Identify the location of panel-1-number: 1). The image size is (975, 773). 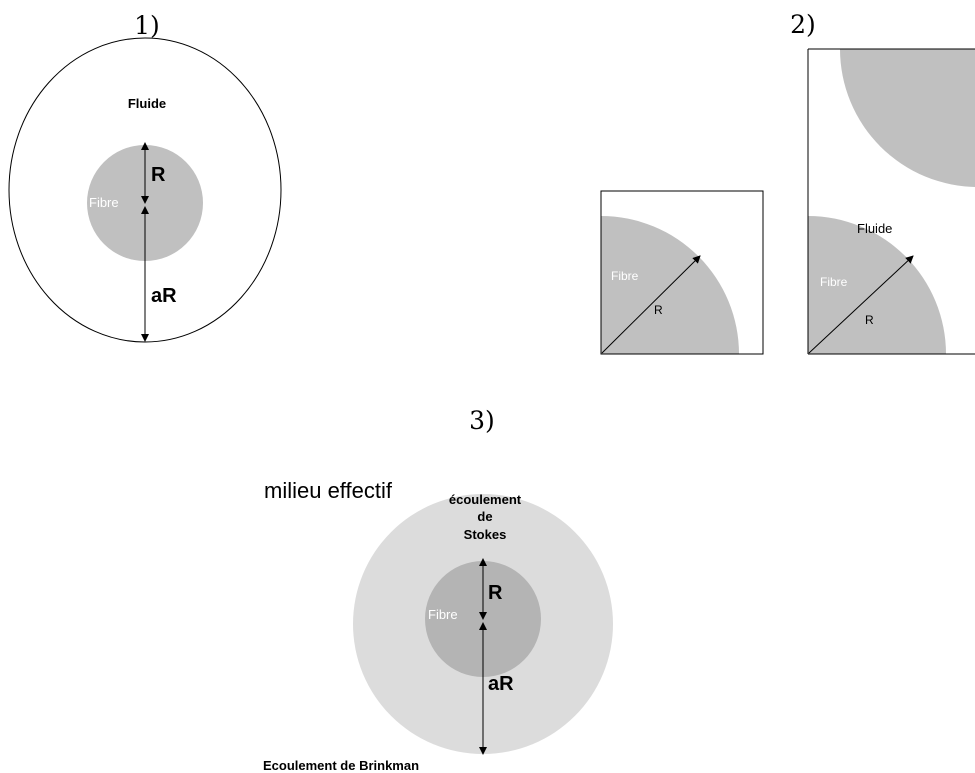
(147, 25).